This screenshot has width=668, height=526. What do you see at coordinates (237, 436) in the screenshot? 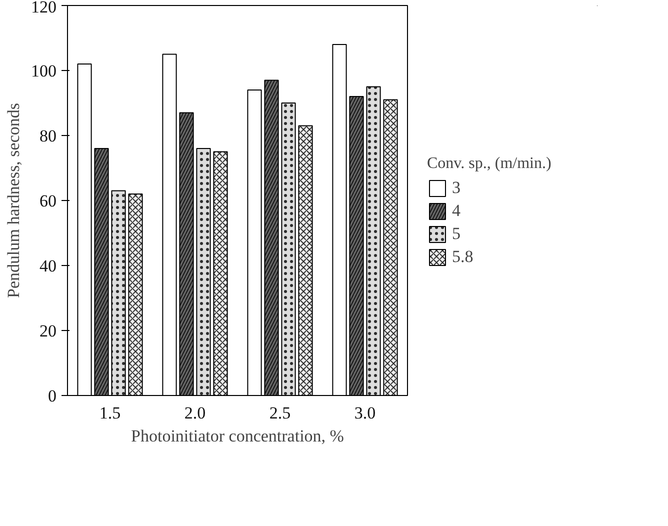
I see `x-axis-title: Photoinitiator concentration, %` at bounding box center [237, 436].